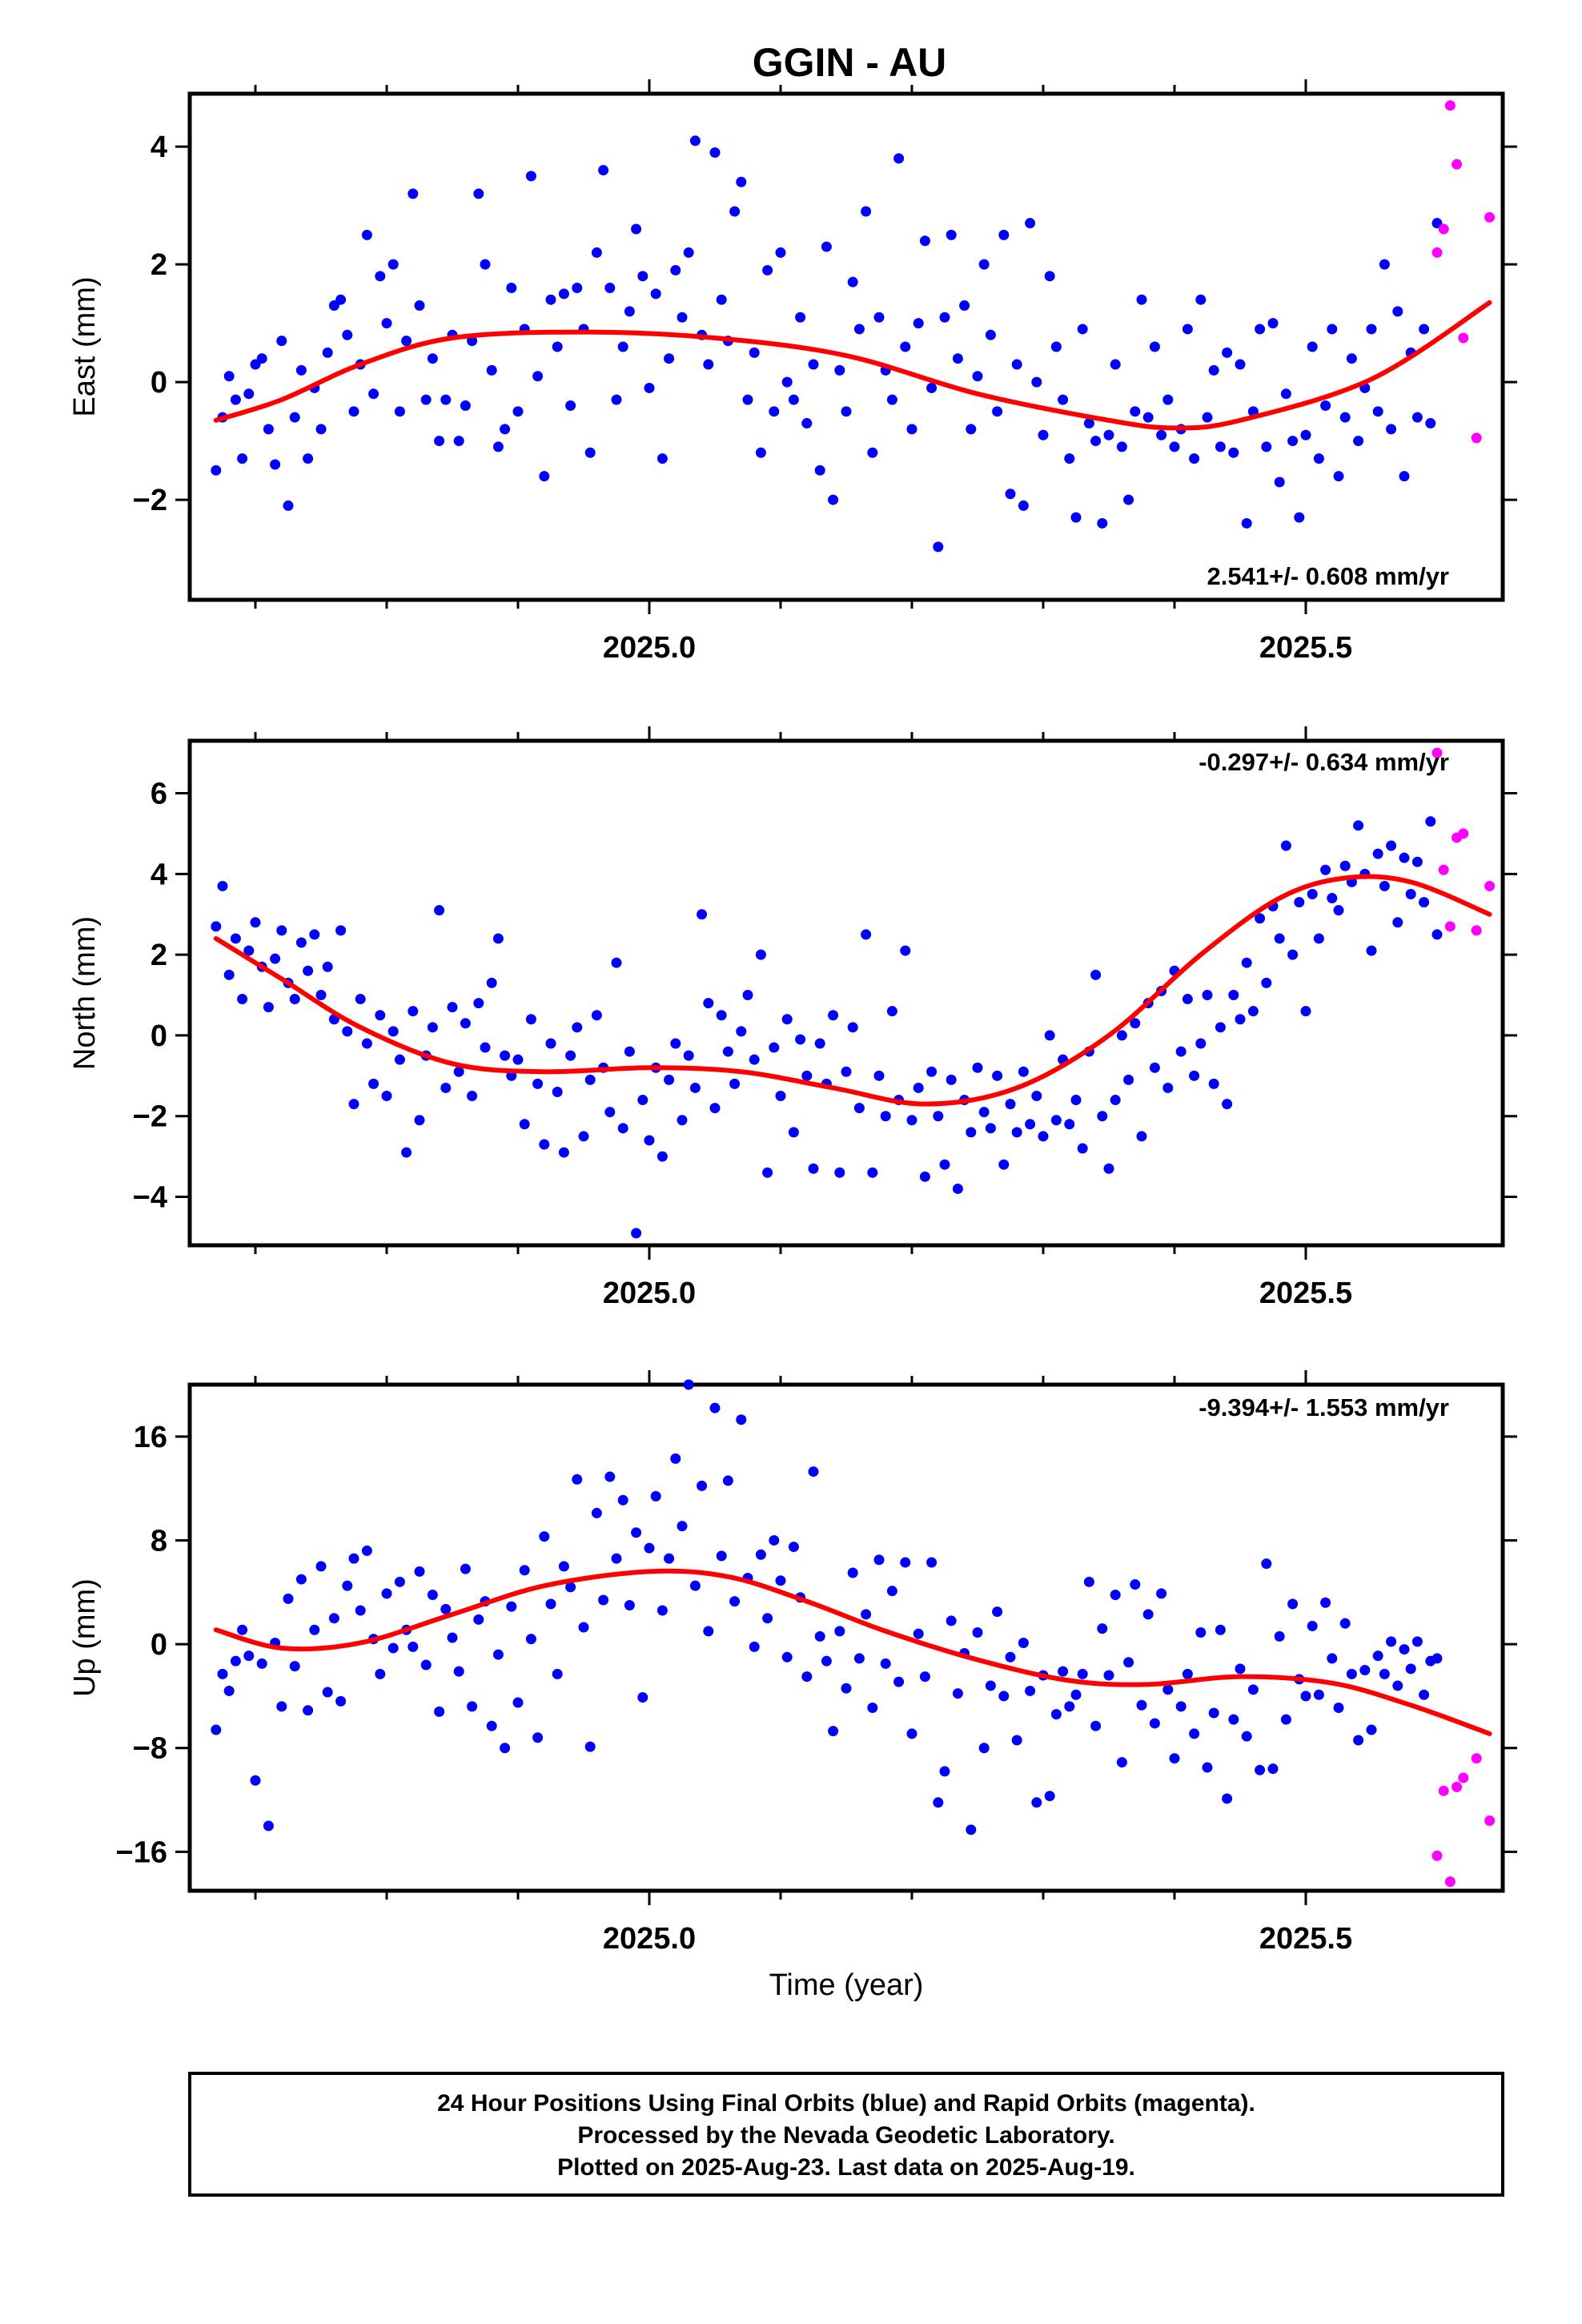 Image resolution: width=1582 pixels, height=2324 pixels. Describe the element at coordinates (1328, 576) in the screenshot. I see `east-rate-label: 2.541+/- 0.608 mm/yr` at that location.